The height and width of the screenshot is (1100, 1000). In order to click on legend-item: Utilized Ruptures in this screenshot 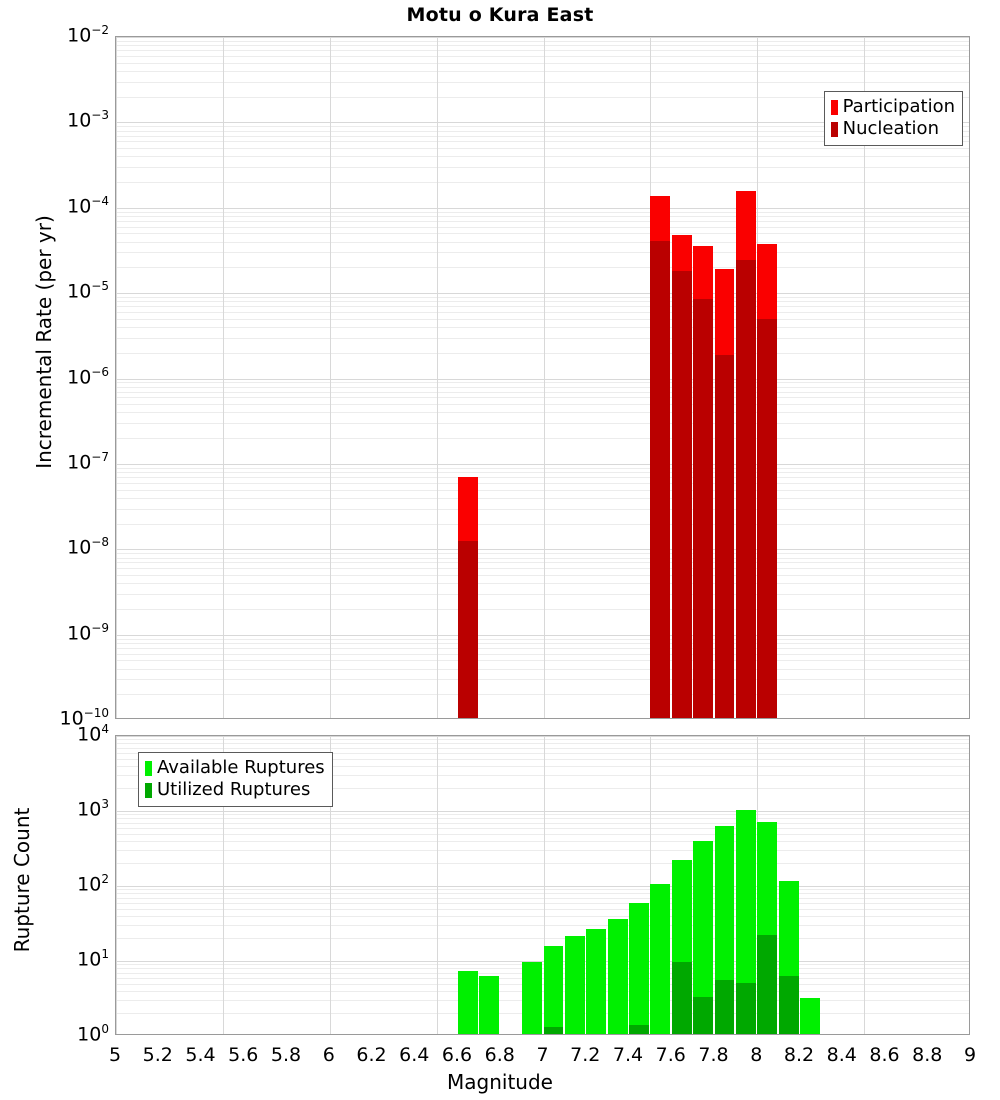, I will do `click(235, 790)`.